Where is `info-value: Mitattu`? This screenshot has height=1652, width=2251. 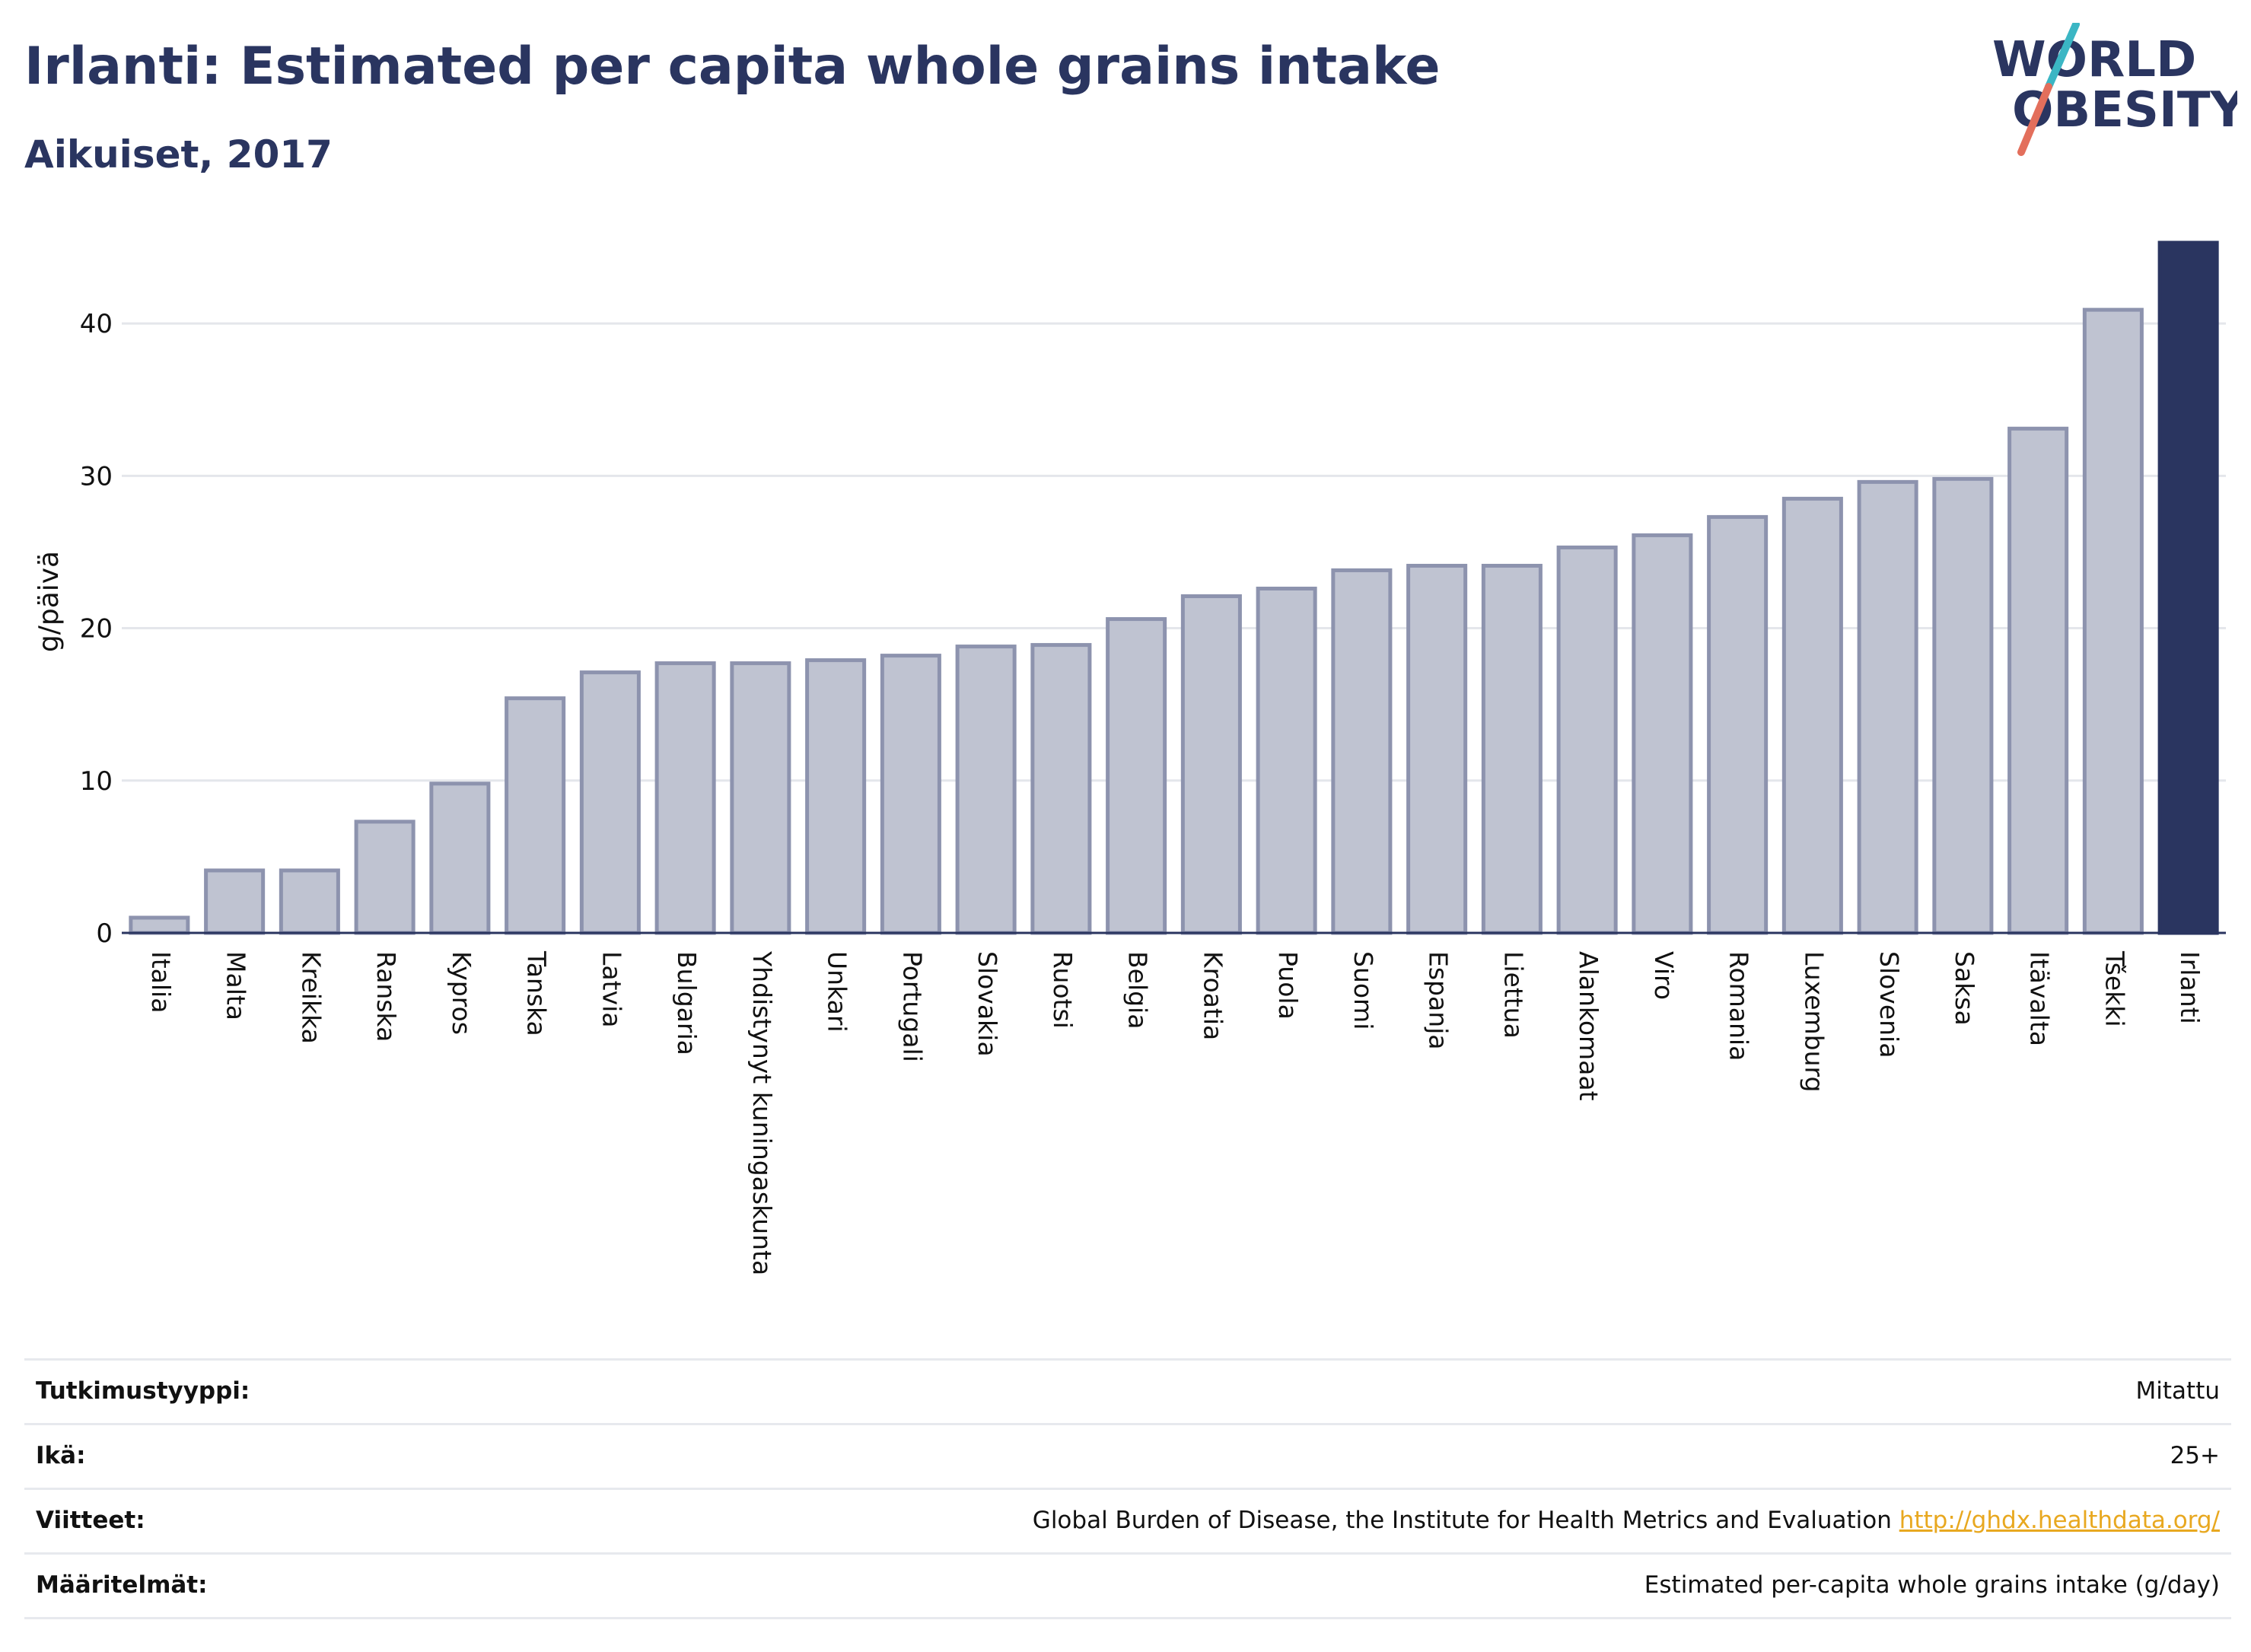 info-value: Mitattu is located at coordinates (2177, 1391).